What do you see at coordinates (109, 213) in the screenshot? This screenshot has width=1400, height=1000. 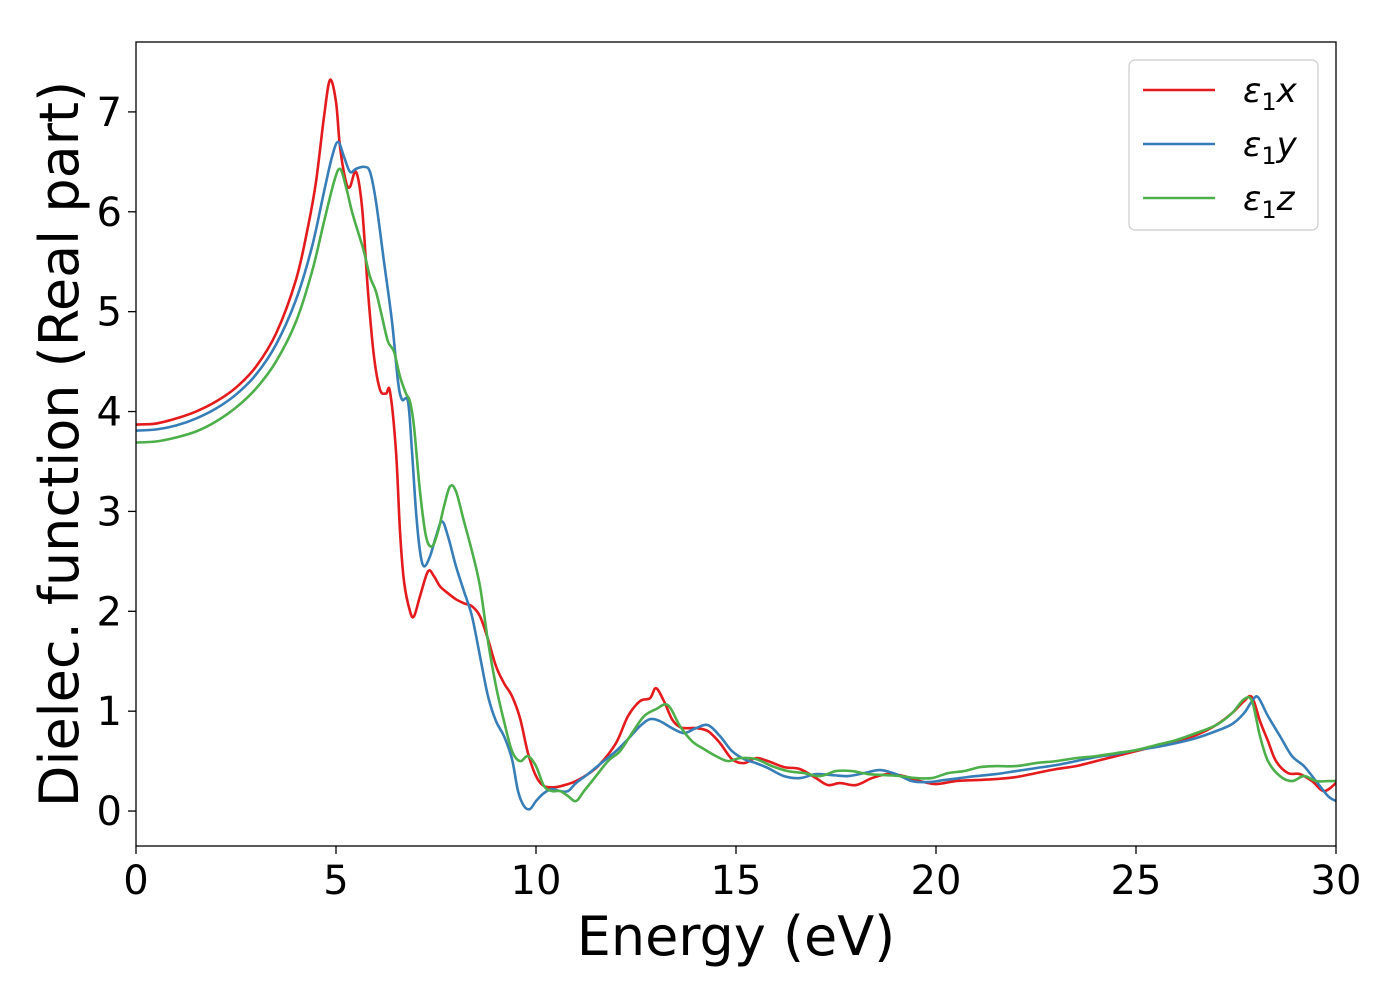 I see `y-tick-label: 6` at bounding box center [109, 213].